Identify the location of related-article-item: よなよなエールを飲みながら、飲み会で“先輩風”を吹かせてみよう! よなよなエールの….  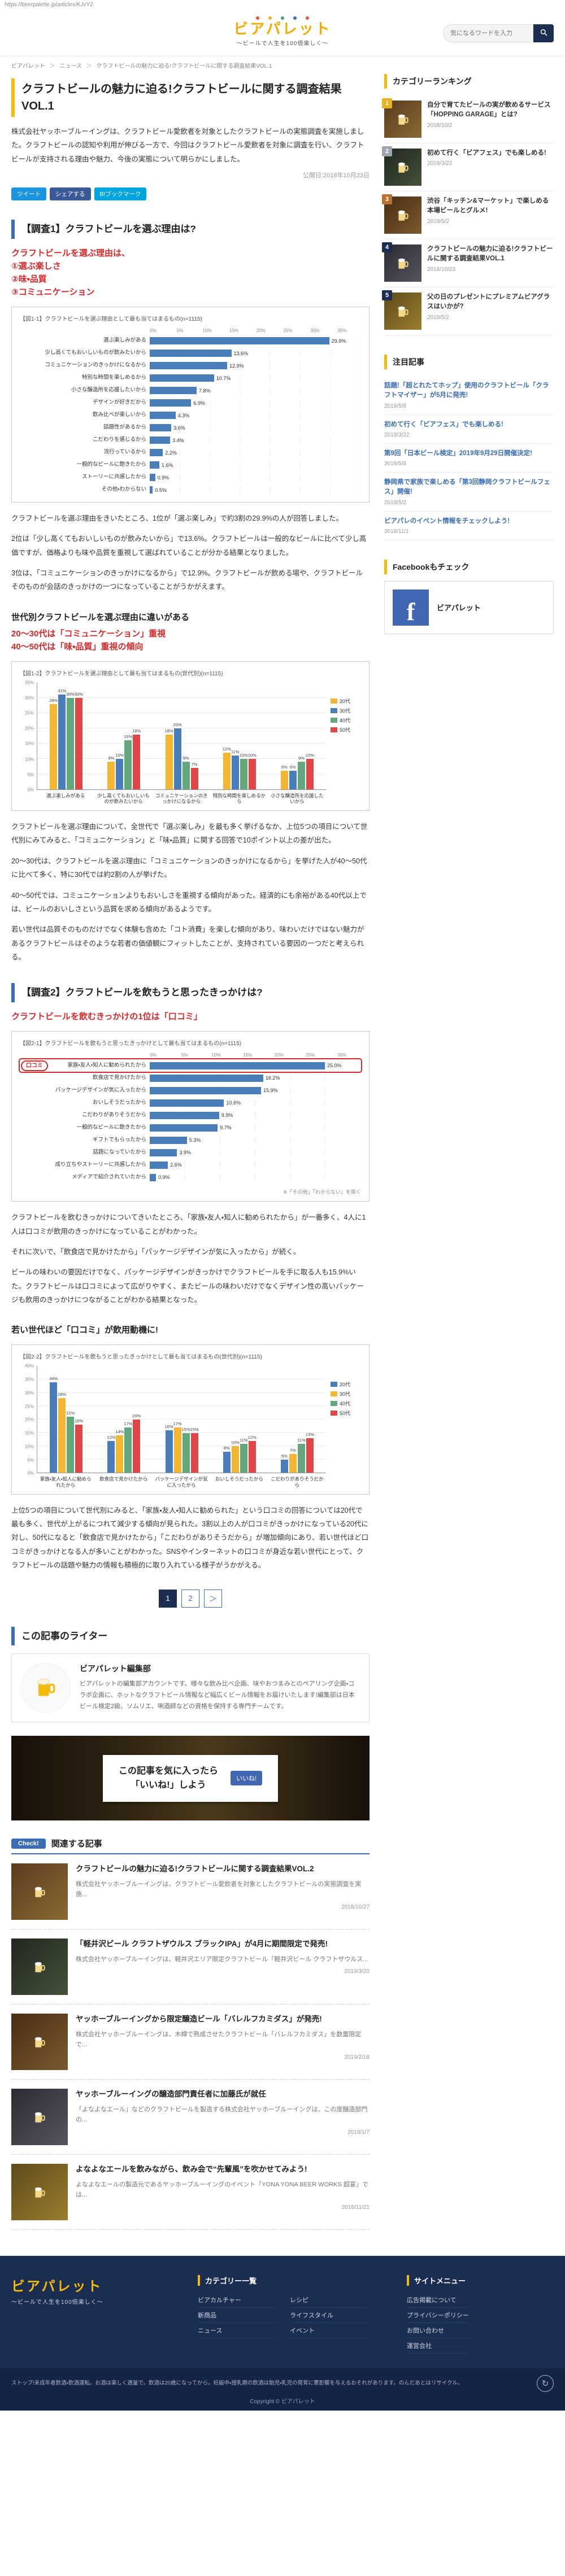
(190, 2192).